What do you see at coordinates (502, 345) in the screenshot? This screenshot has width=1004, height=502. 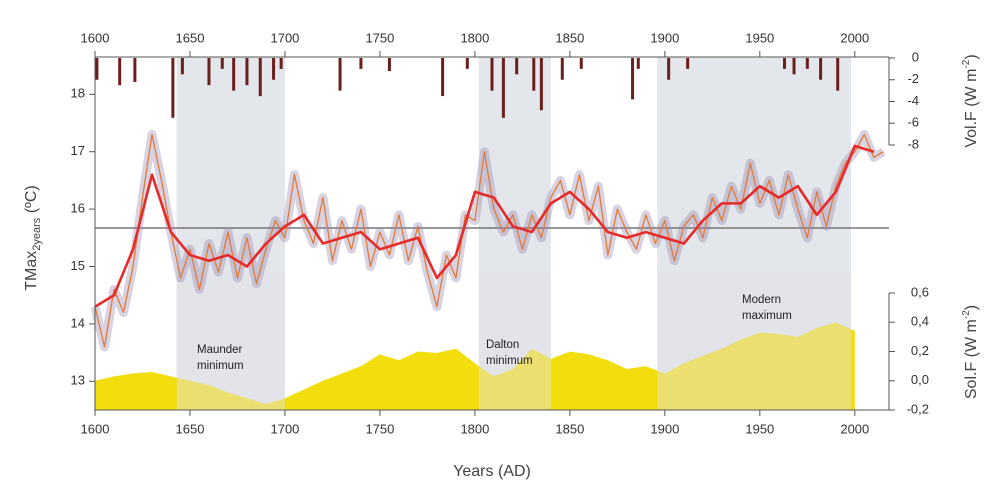 I see `period-label: Dalton` at bounding box center [502, 345].